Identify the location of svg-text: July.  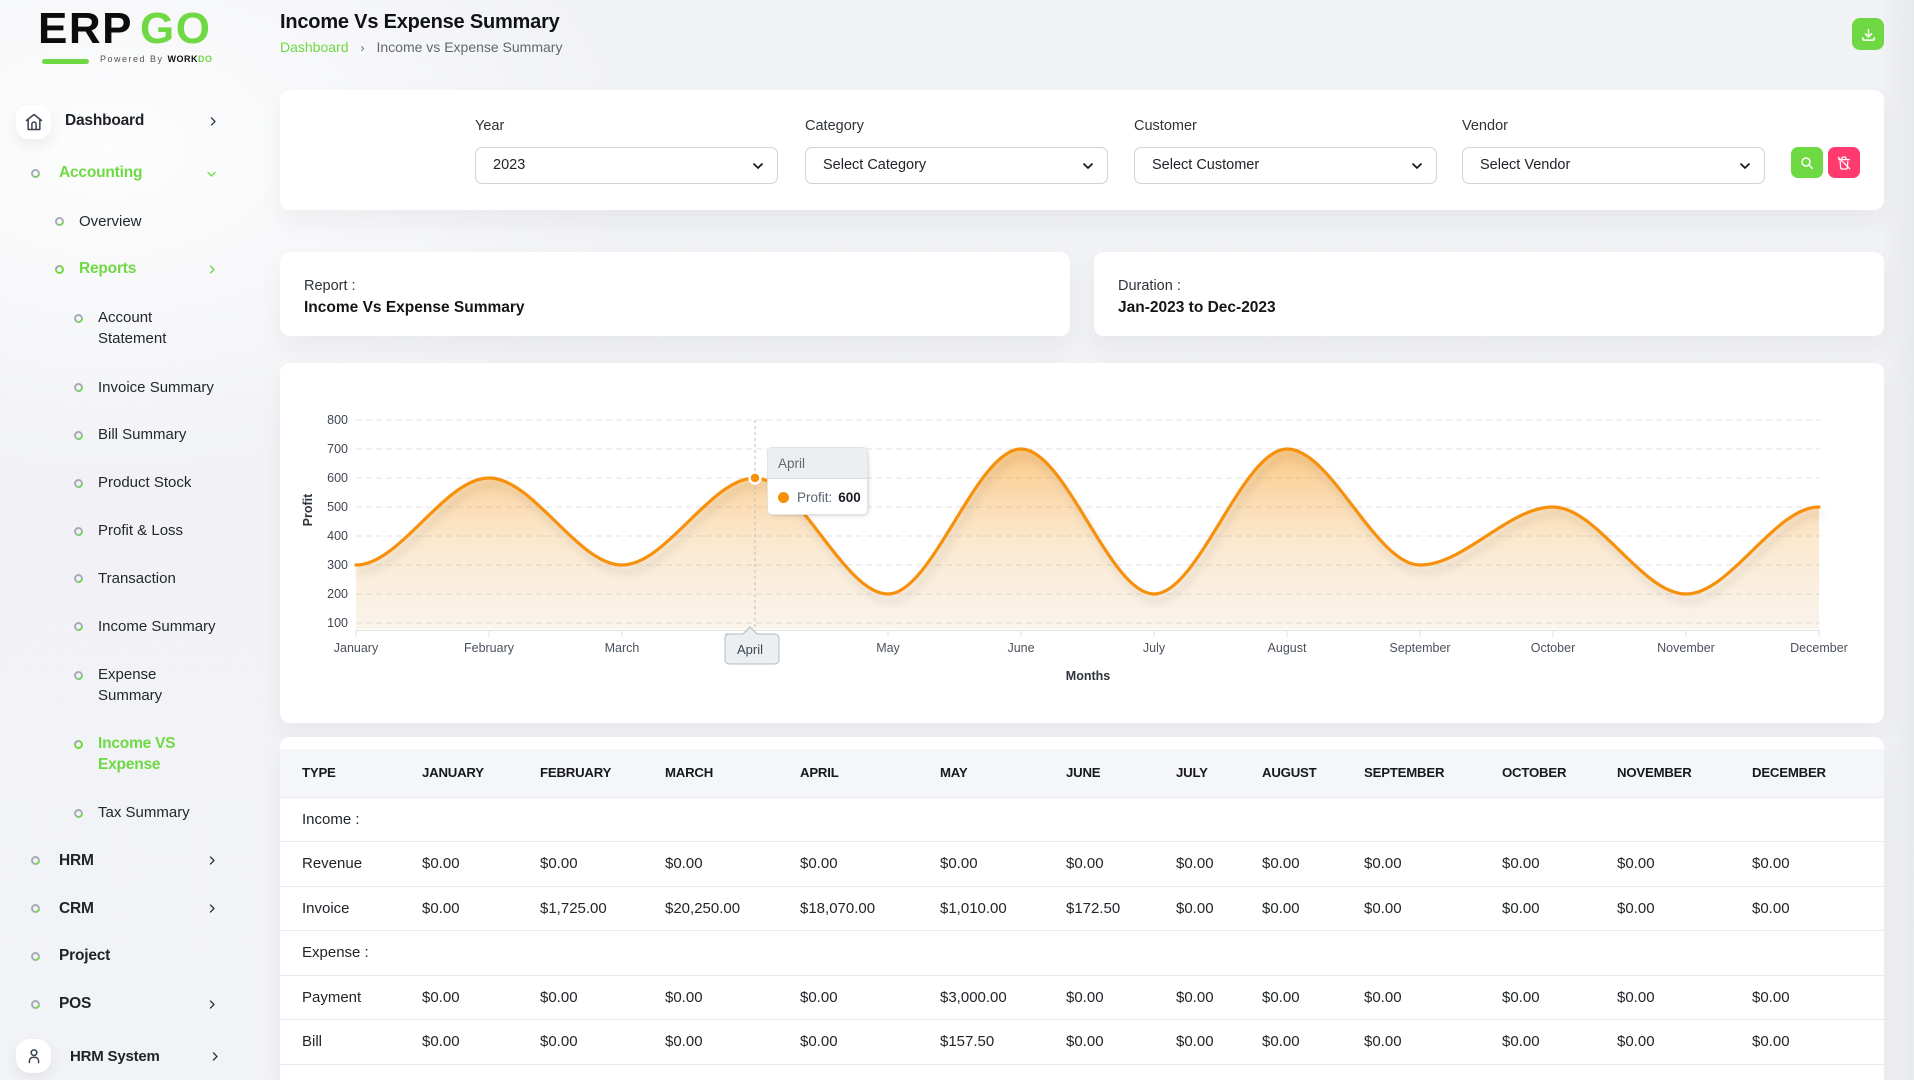
(1154, 648).